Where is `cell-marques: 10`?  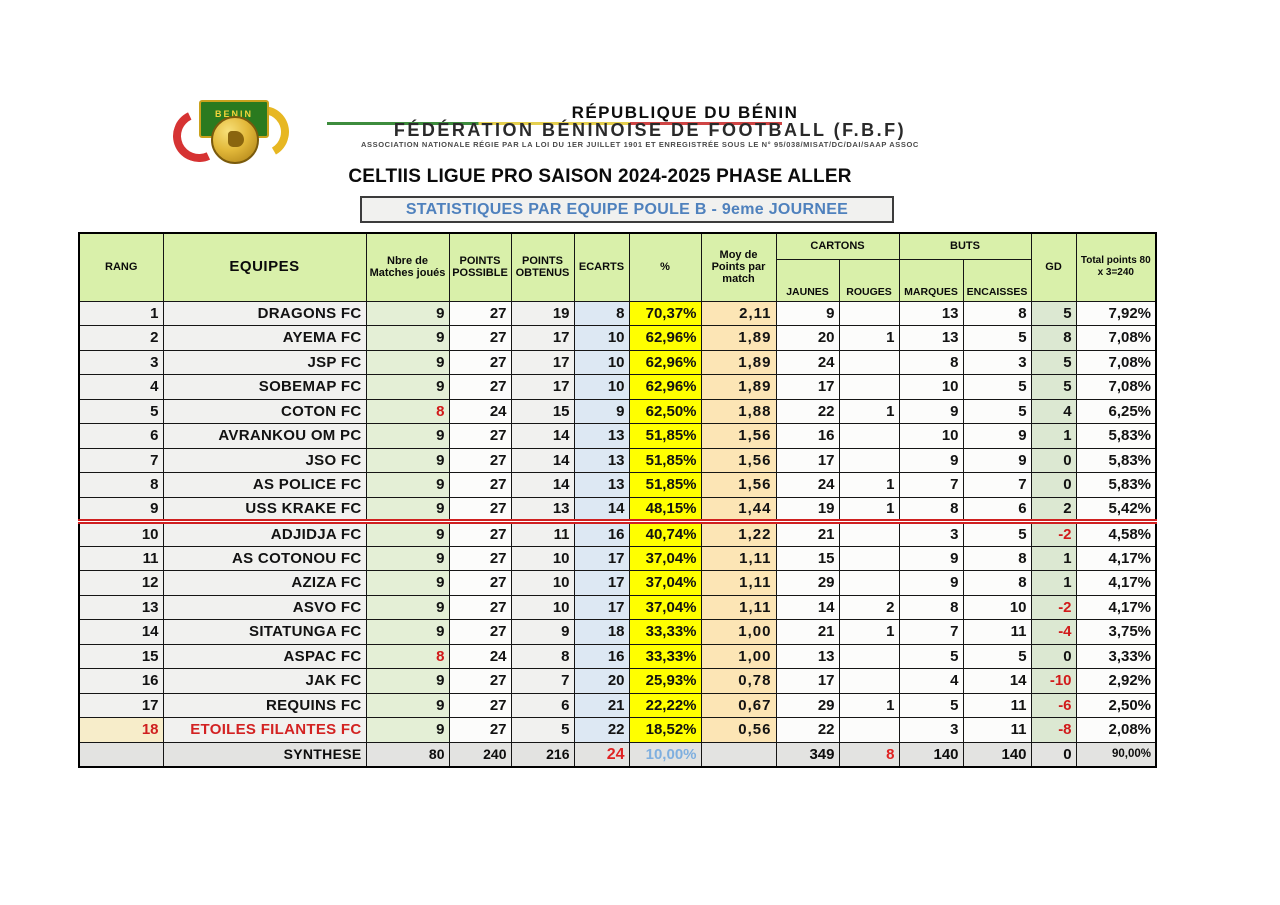
cell-marques: 10 is located at coordinates (931, 387).